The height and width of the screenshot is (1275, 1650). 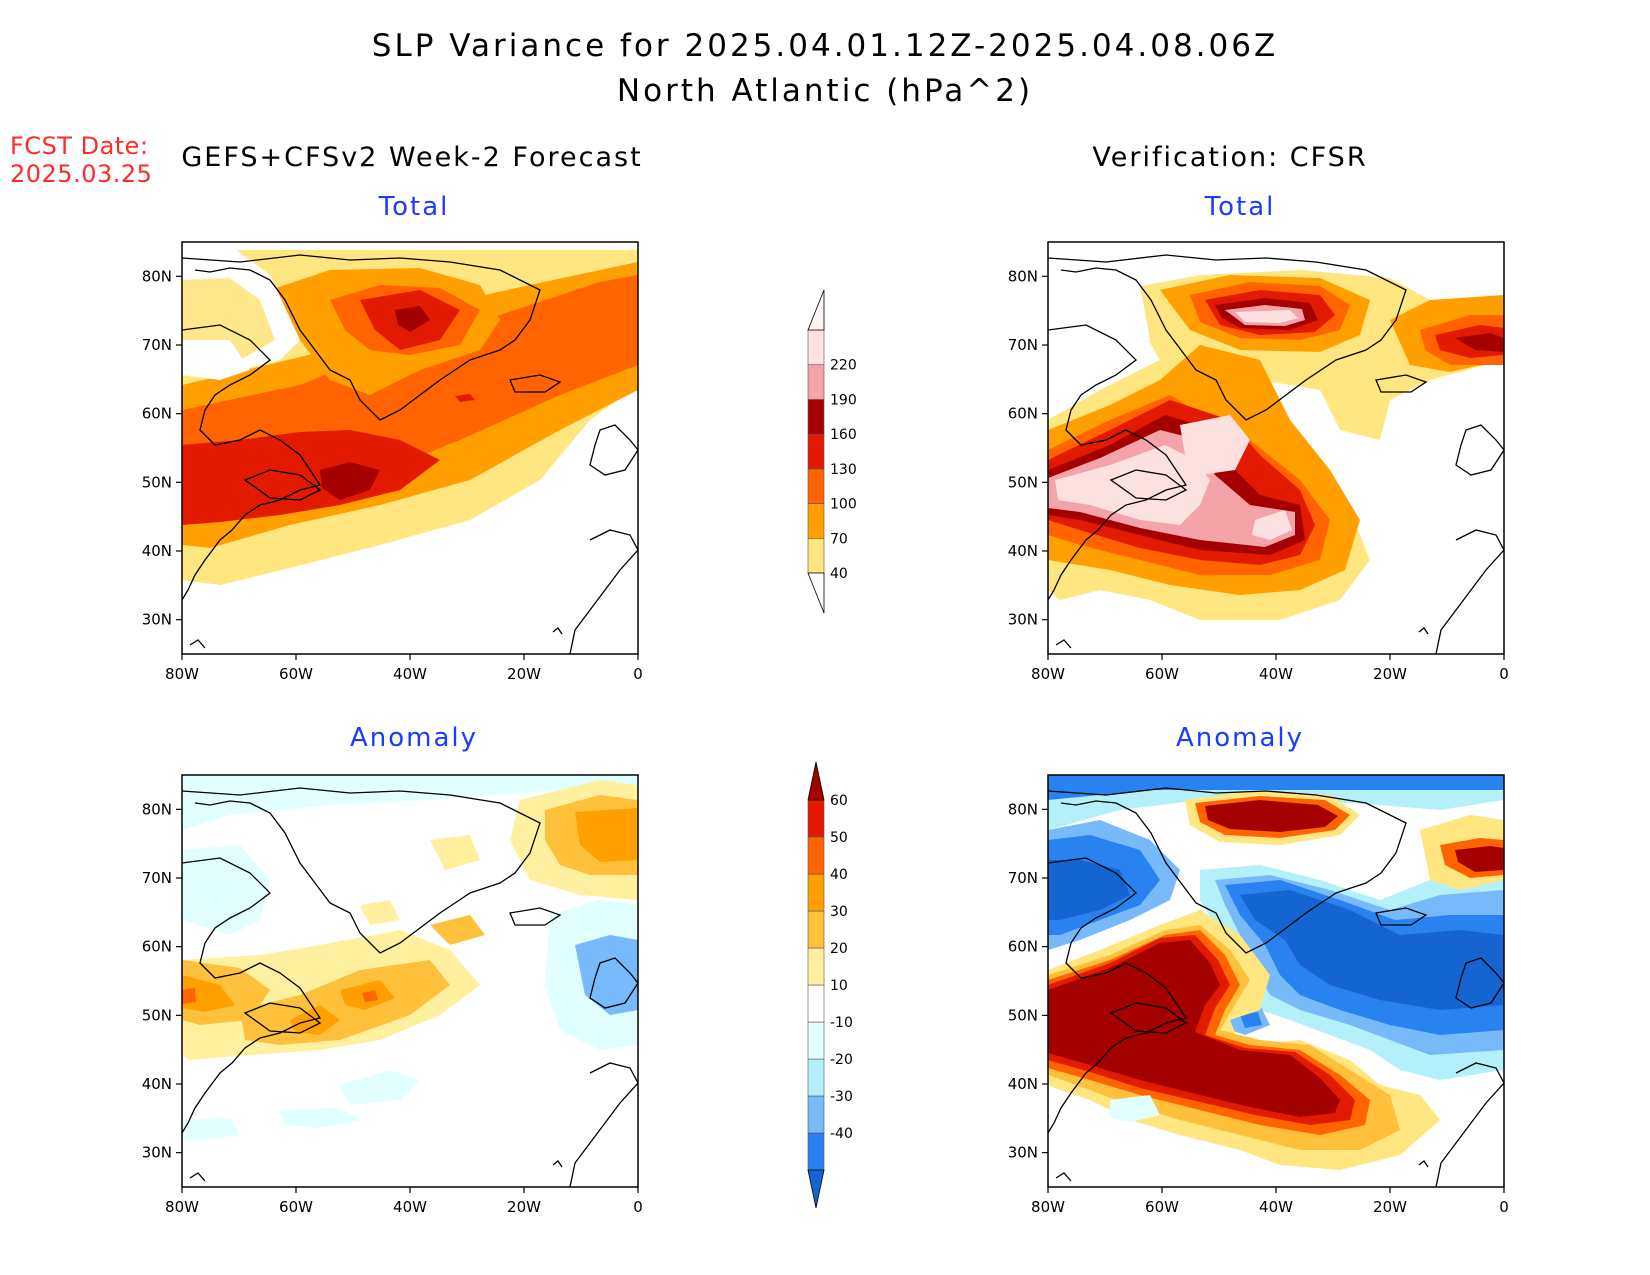 I want to click on coastline-top-left, so click(x=410, y=454).